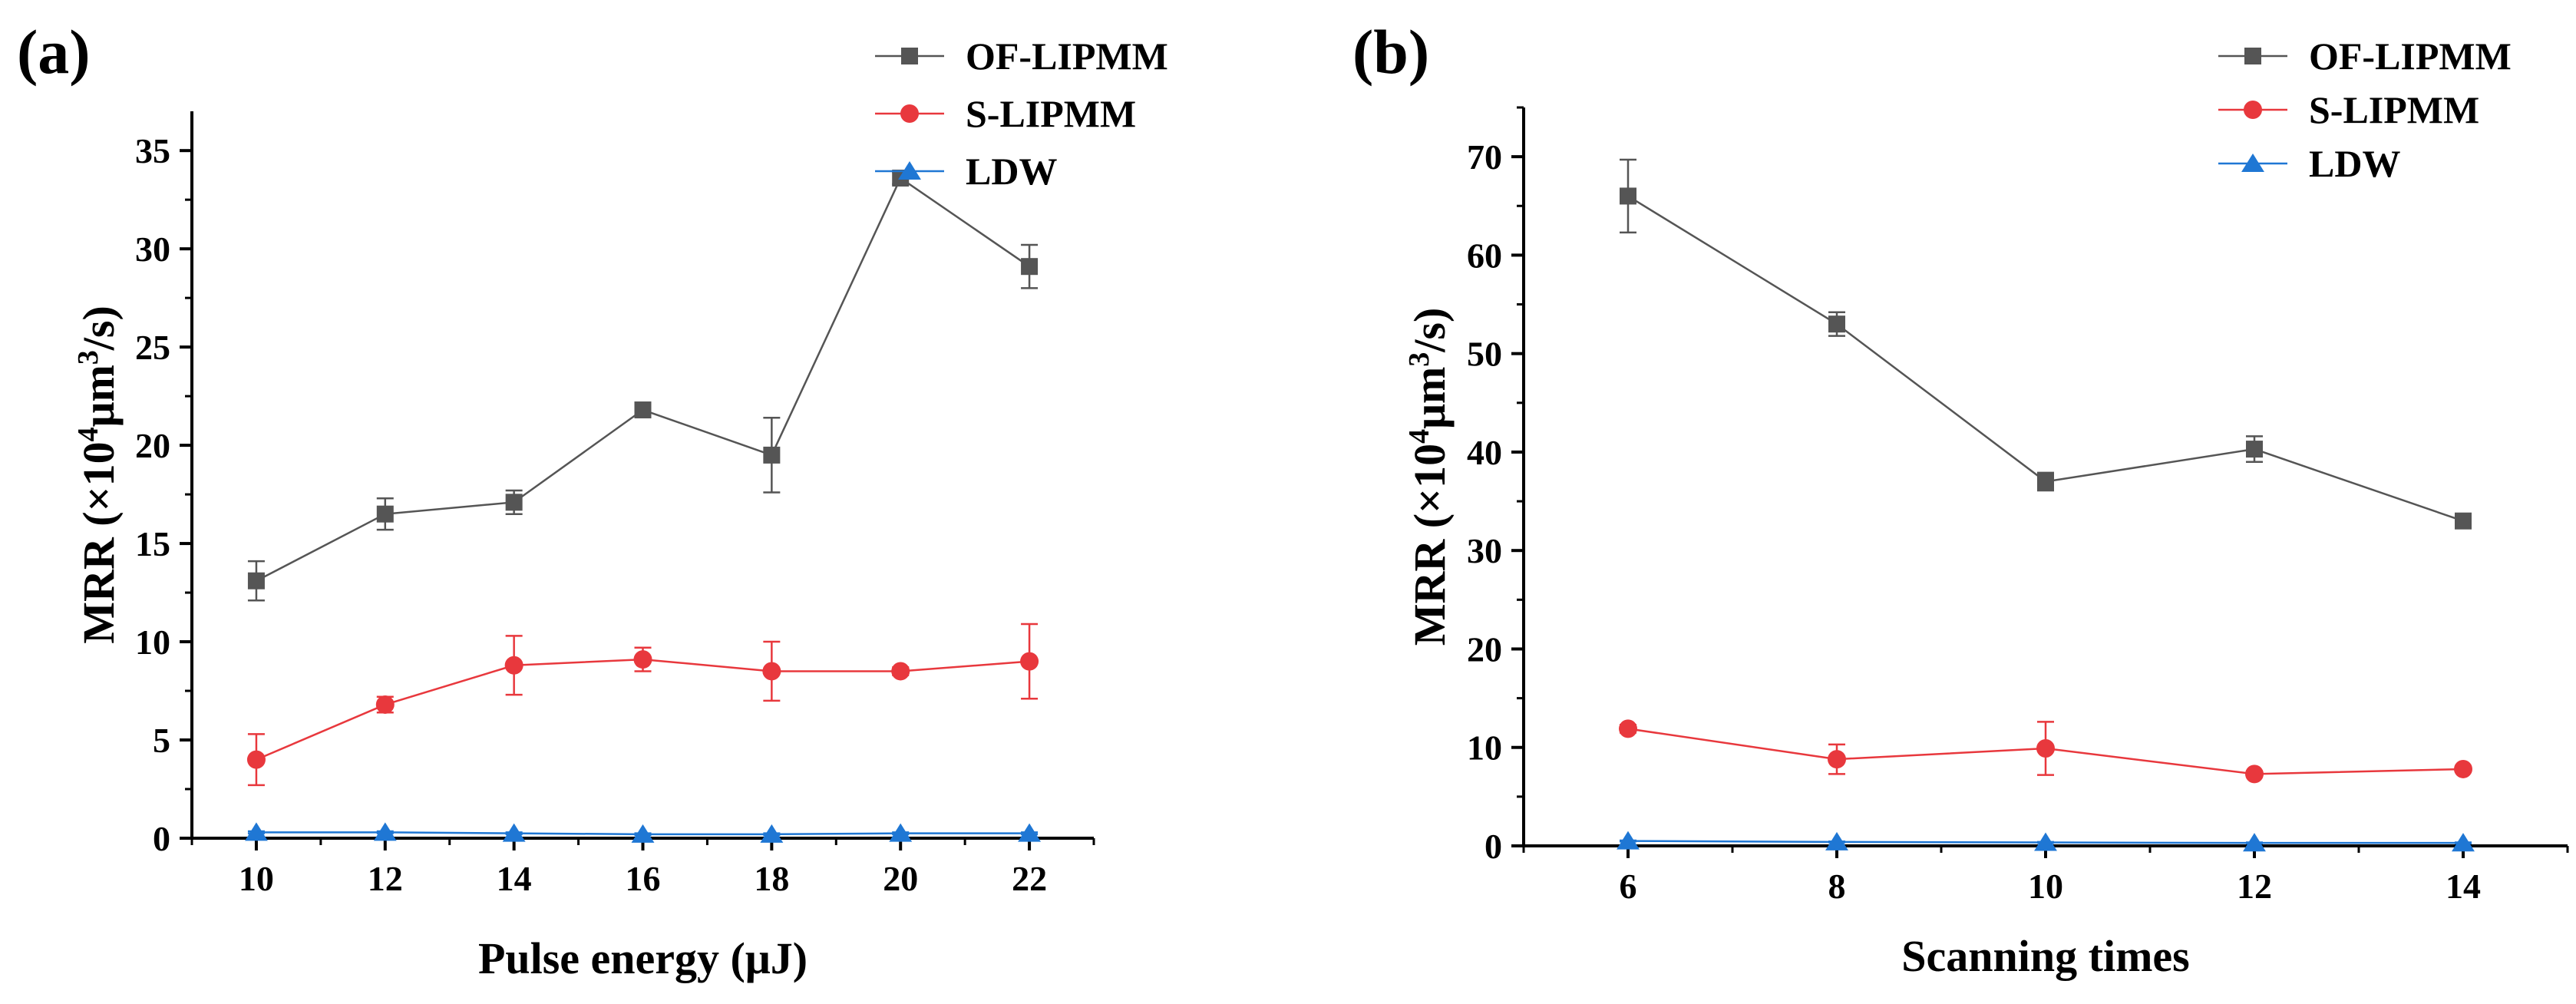 This screenshot has height=1004, width=2576. Describe the element at coordinates (900, 878) in the screenshot. I see `x-tick-label: 20` at that location.